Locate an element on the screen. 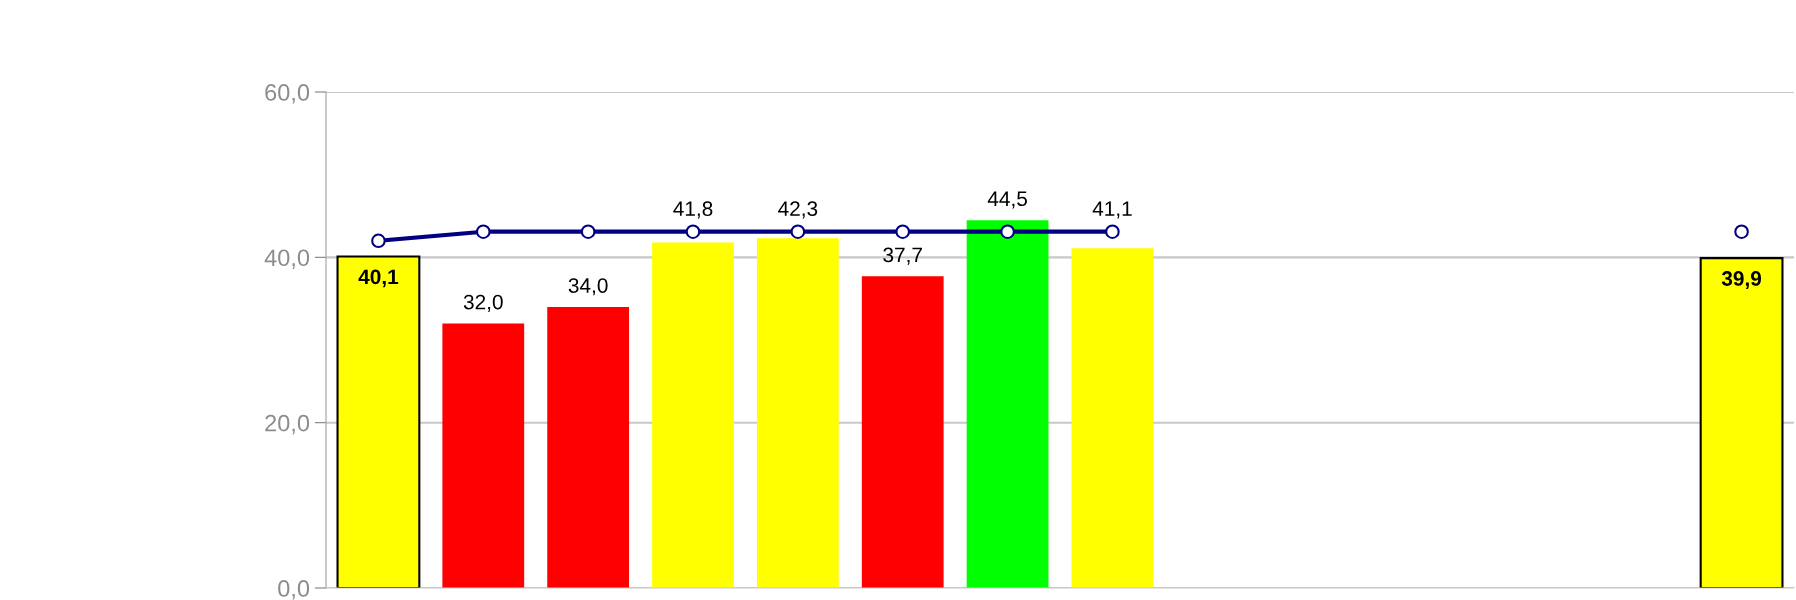  data-label: 42,3 is located at coordinates (798, 210).